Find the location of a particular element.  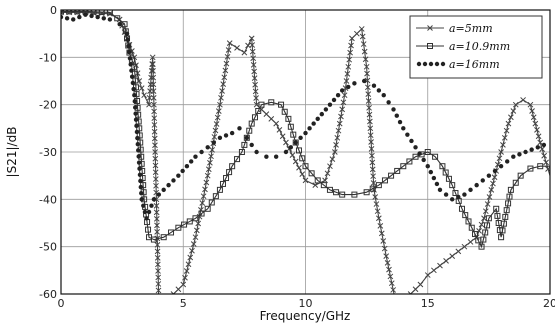

y-tick-label: -20 is located at coordinates (48, 105).